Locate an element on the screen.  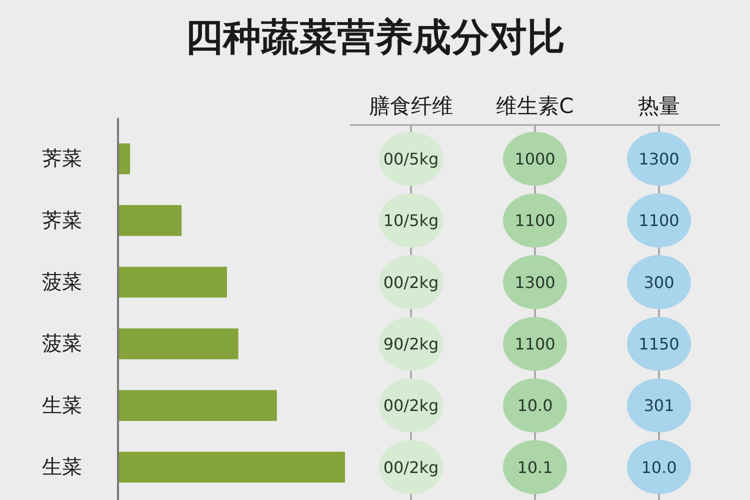
text: 90/2kg is located at coordinates (411, 344).